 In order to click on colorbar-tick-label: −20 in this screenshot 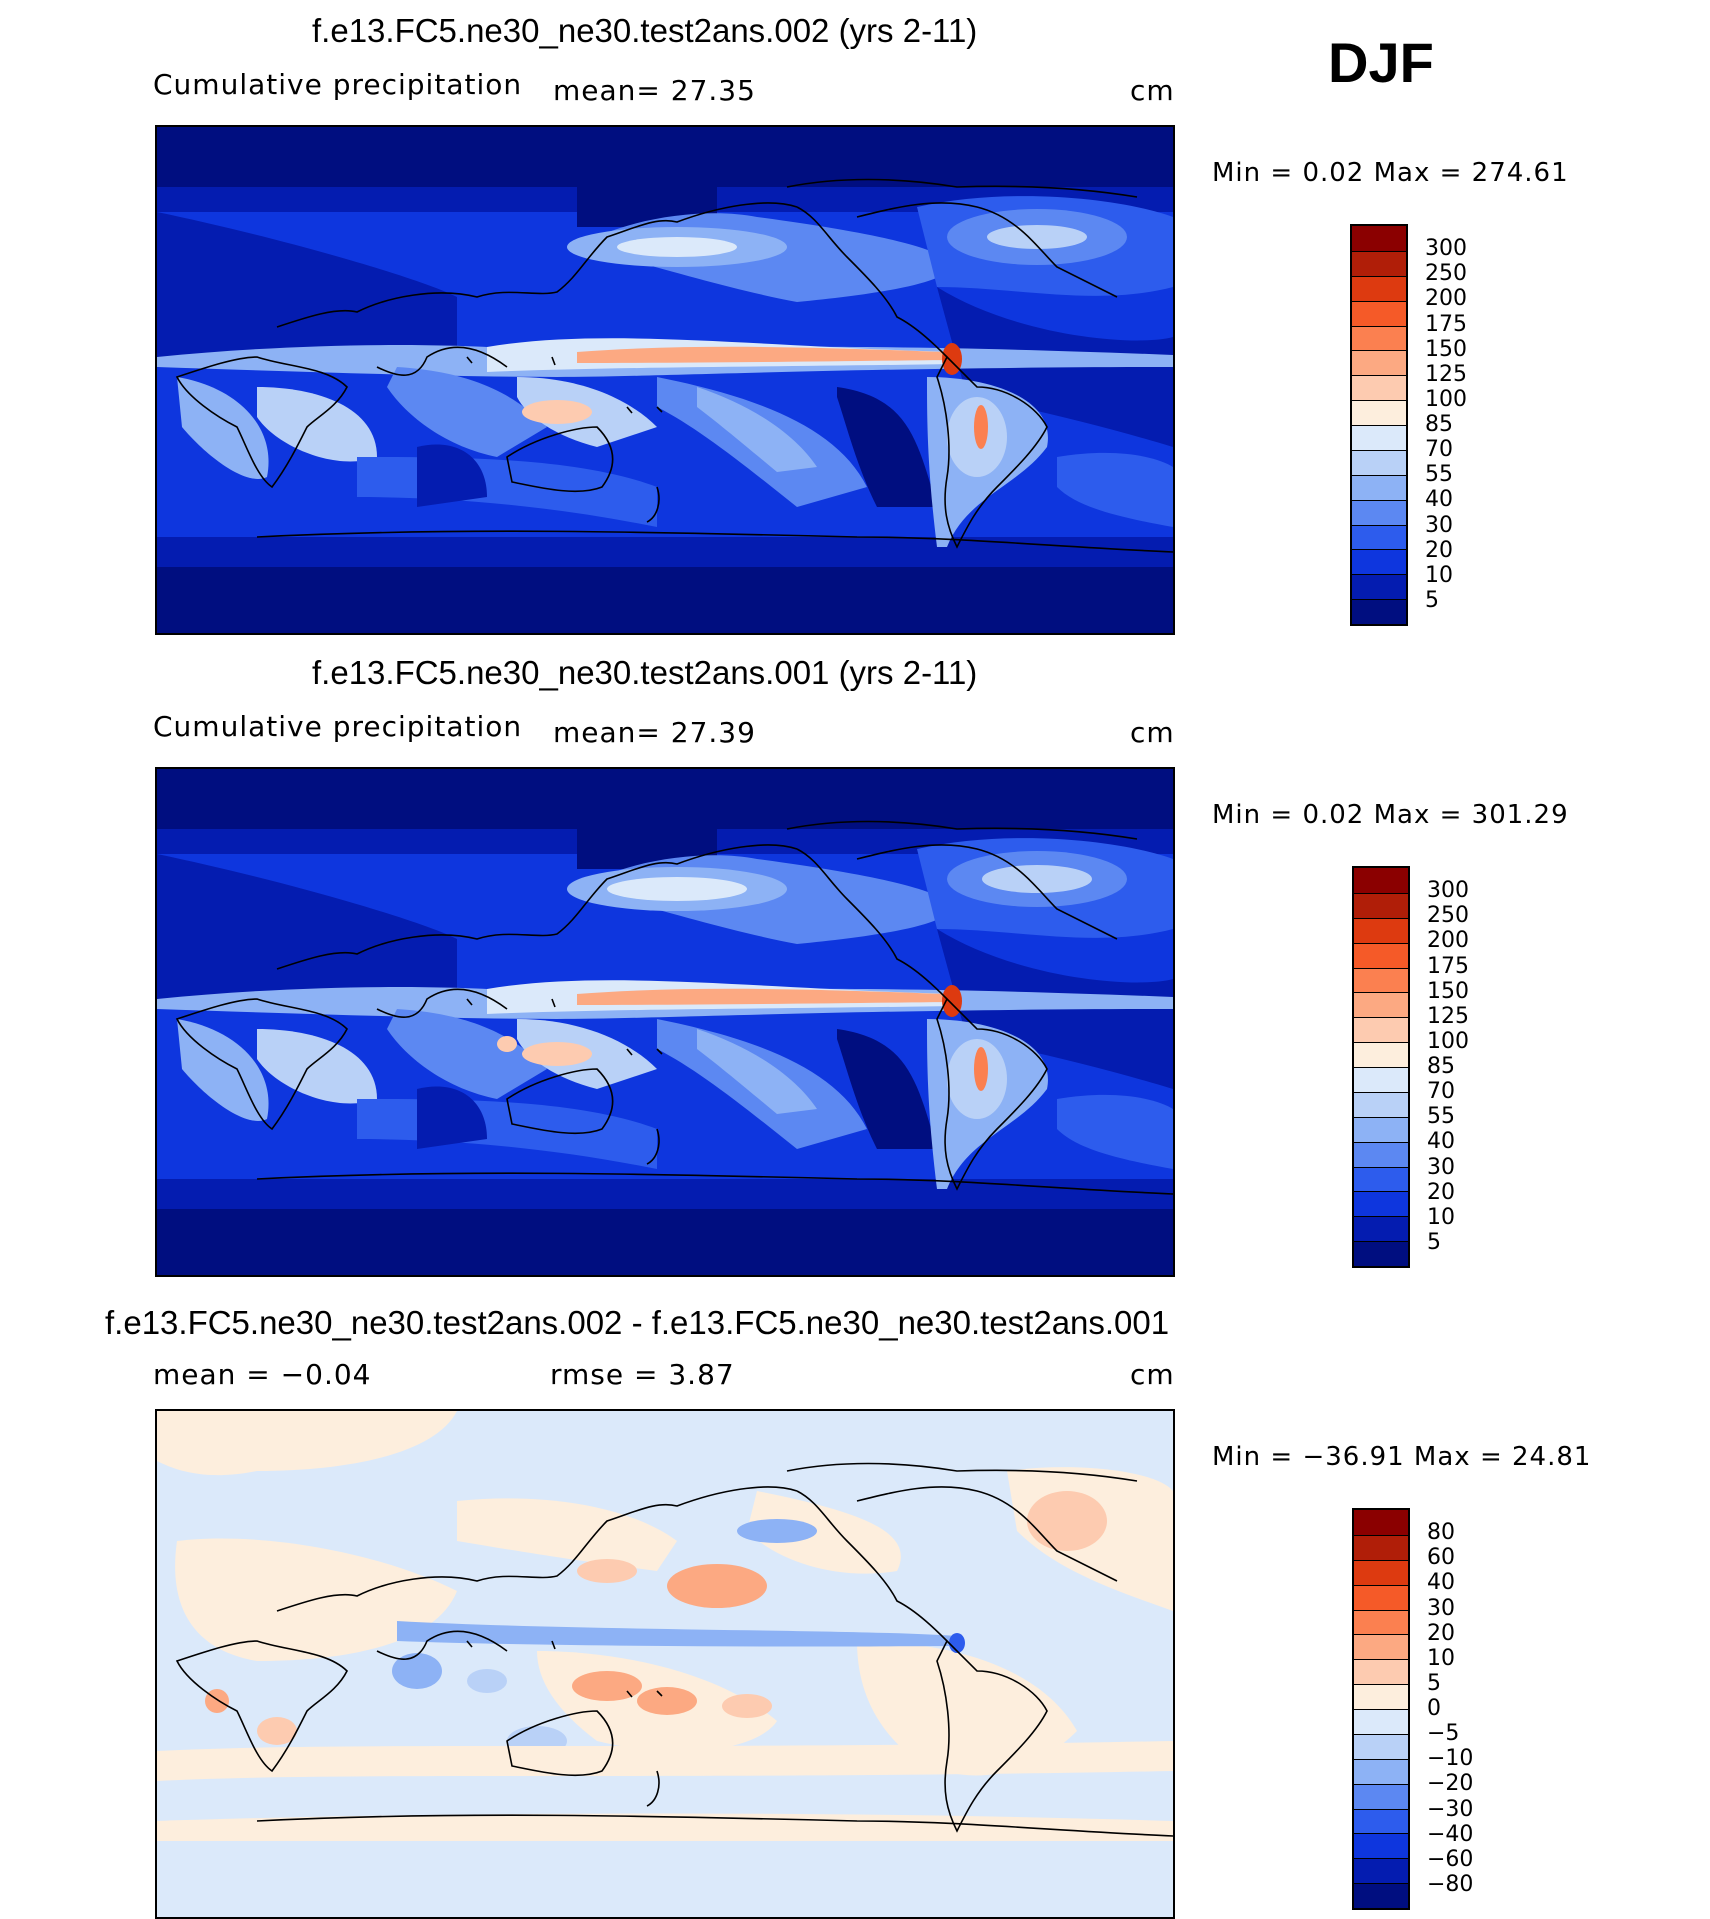, I will do `click(1450, 1784)`.